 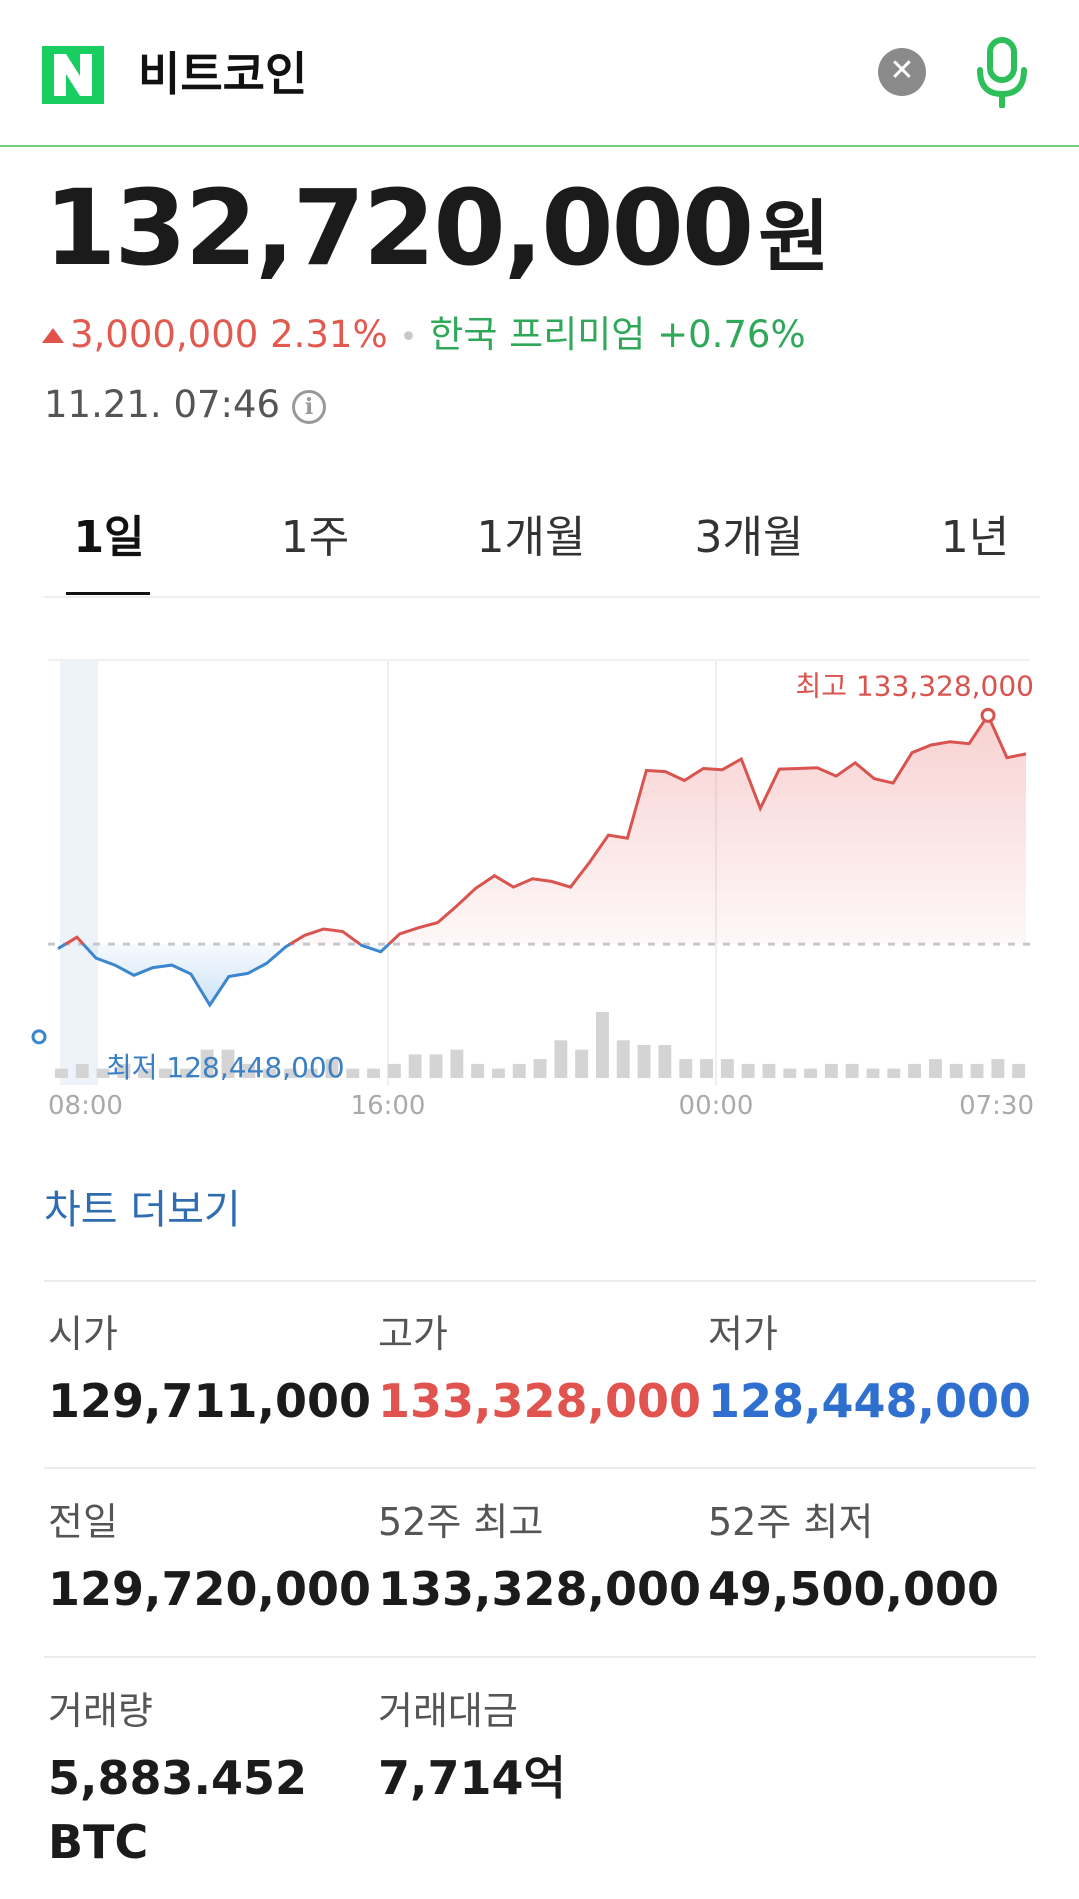 I want to click on below-baseline-area, so click(x=223, y=975).